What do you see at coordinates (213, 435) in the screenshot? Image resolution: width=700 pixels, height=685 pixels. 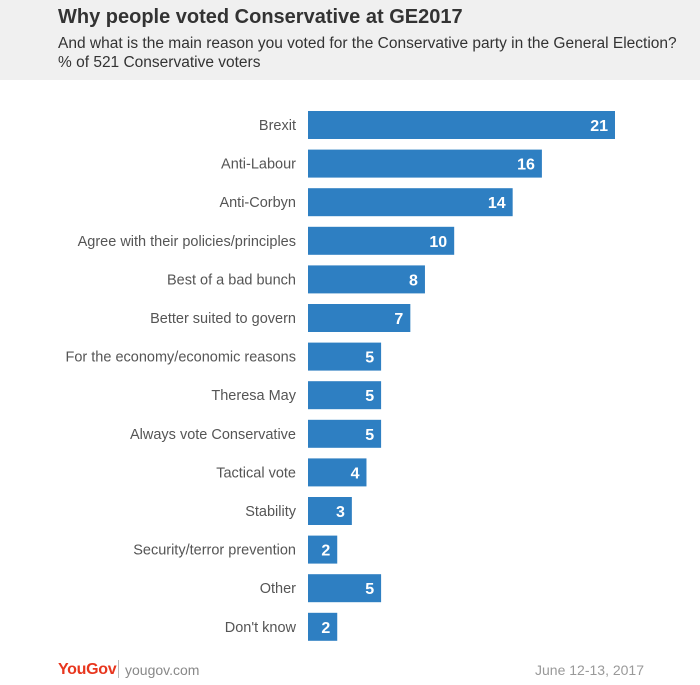 I see `category-label: Always vote Conservative` at bounding box center [213, 435].